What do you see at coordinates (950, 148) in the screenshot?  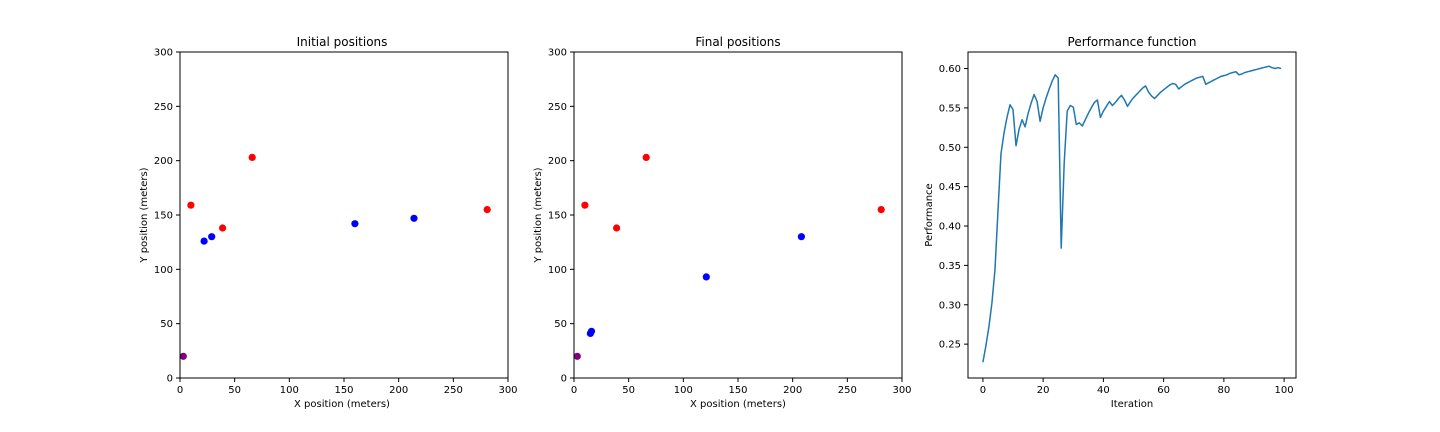 I see `y-tick-label: 0.50` at bounding box center [950, 148].